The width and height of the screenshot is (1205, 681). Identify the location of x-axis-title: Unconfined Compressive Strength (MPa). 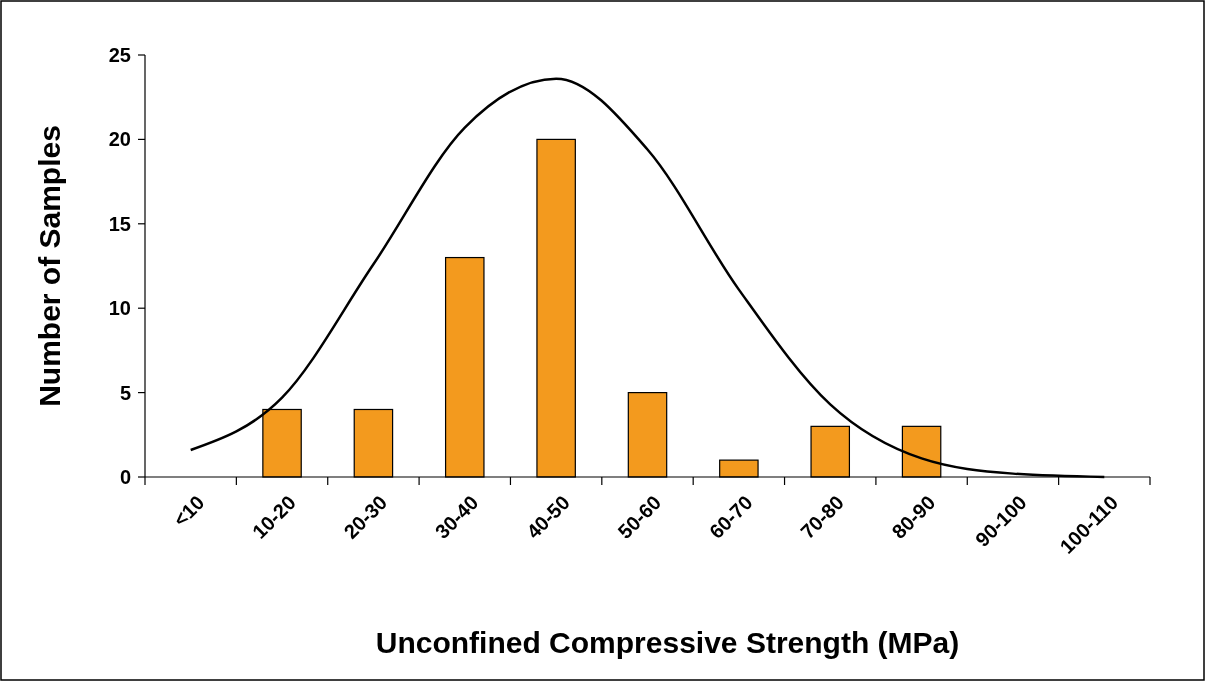
(667, 642).